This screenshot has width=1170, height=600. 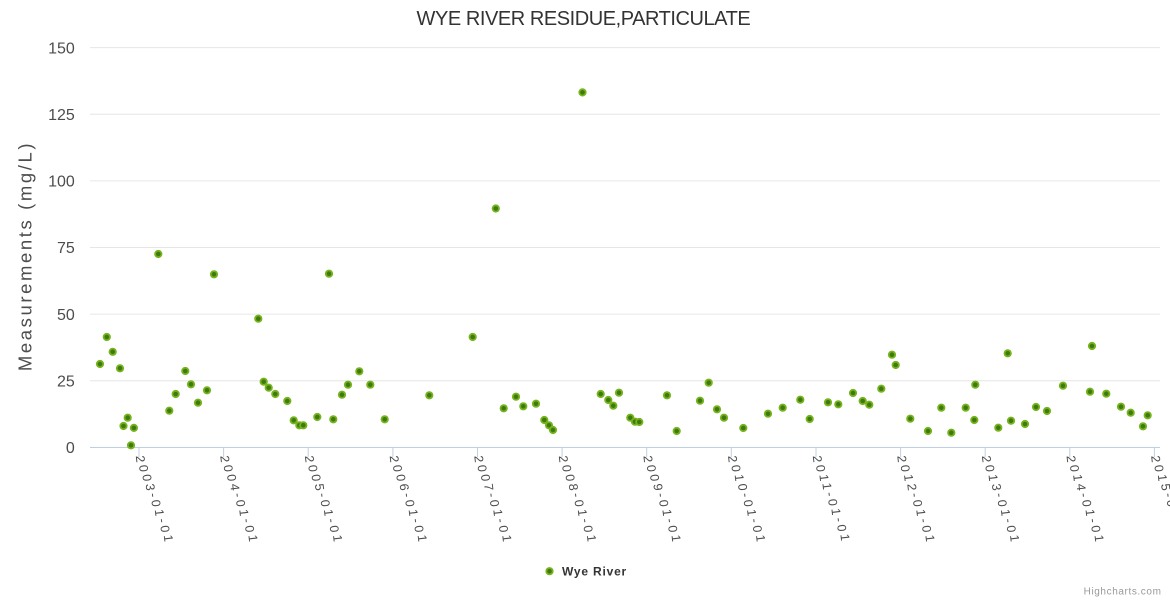 What do you see at coordinates (66, 315) in the screenshot?
I see `svg-text: 50` at bounding box center [66, 315].